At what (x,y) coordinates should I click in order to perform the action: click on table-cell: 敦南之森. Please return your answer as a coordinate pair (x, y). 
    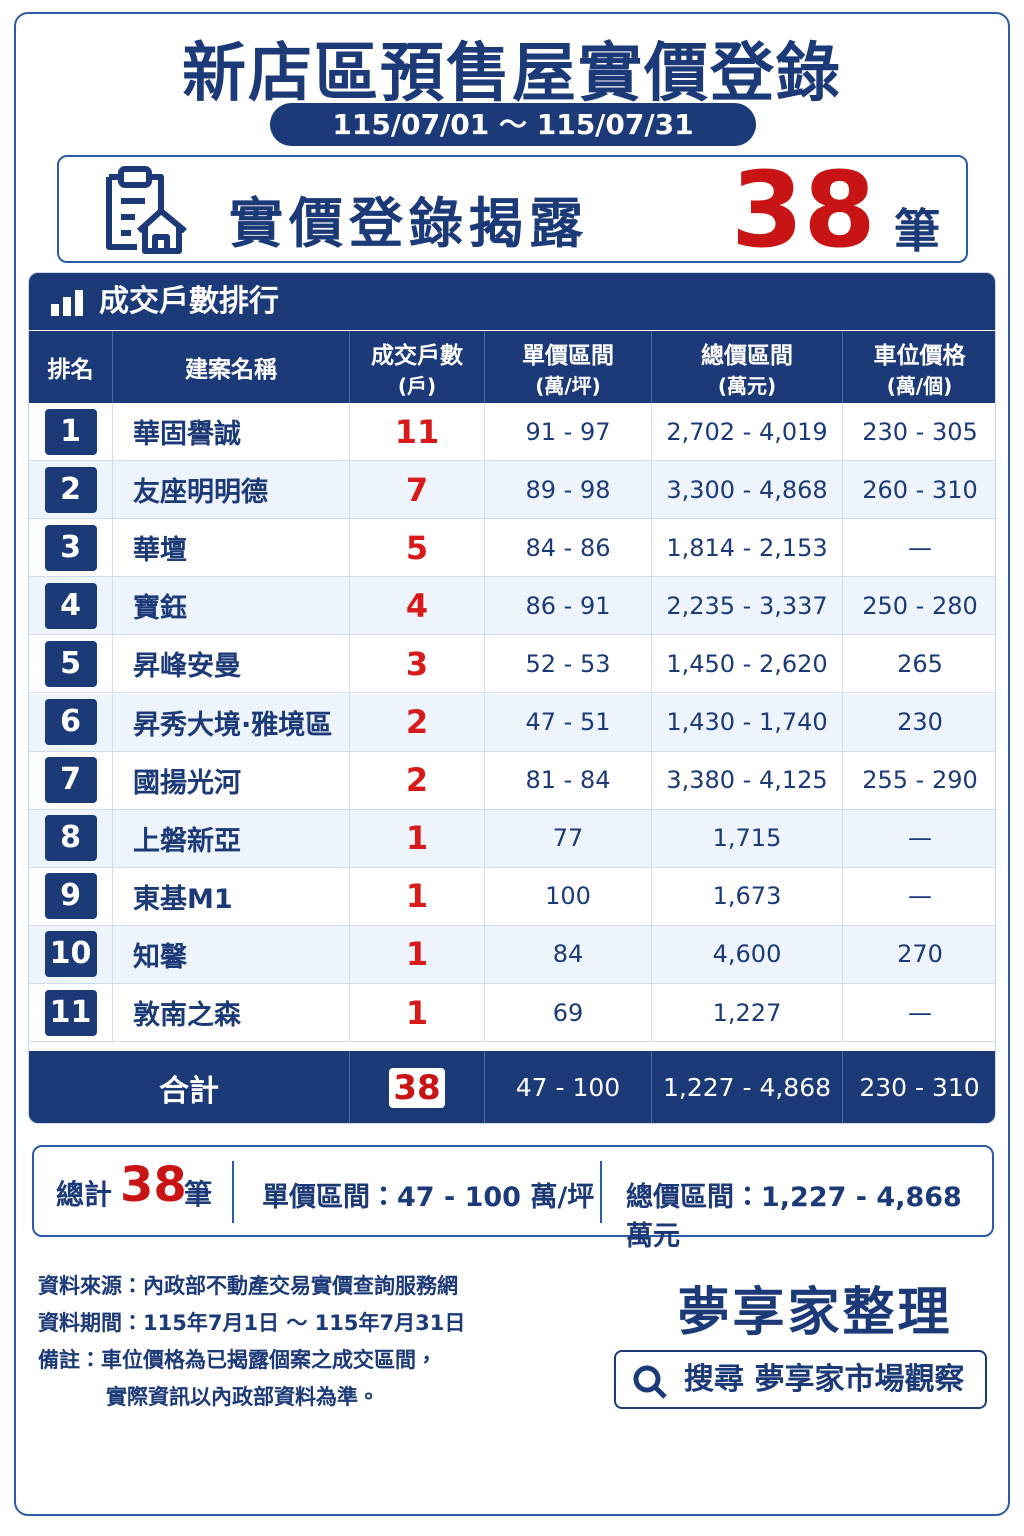
    Looking at the image, I should click on (231, 1013).